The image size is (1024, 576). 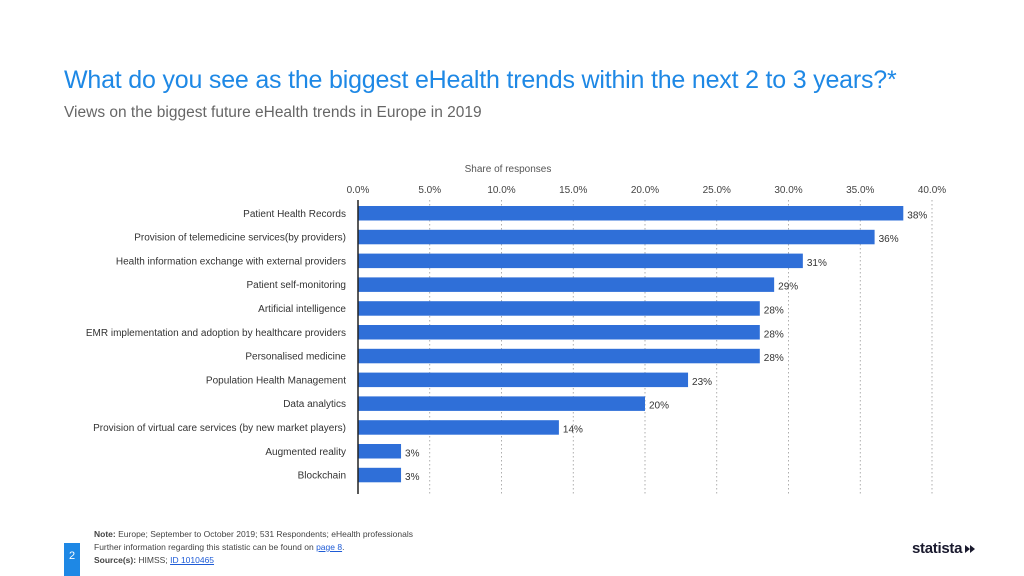 What do you see at coordinates (305, 452) in the screenshot?
I see `category-label: Augmented reality` at bounding box center [305, 452].